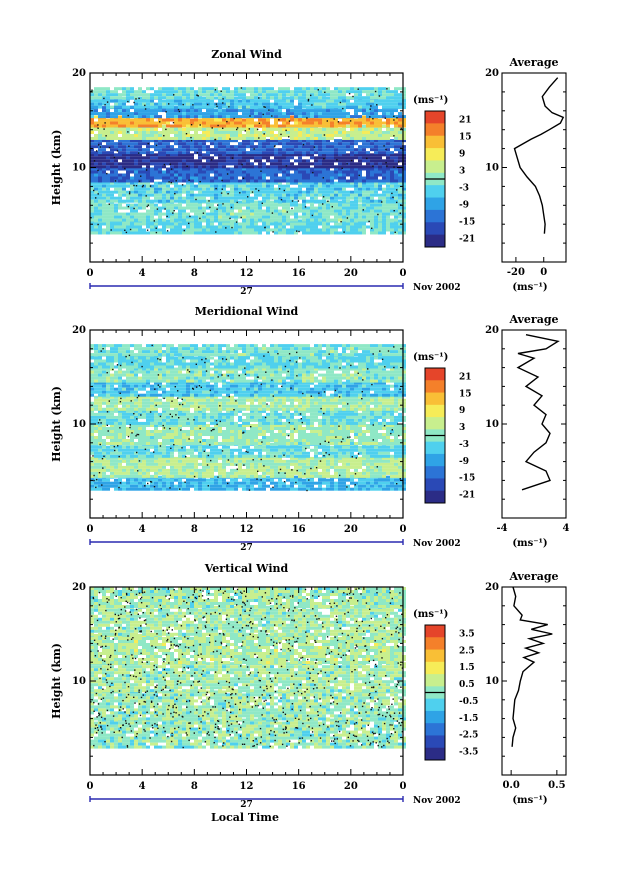 The height and width of the screenshot is (873, 620). I want to click on average-x-tick-label: -20, so click(516, 272).